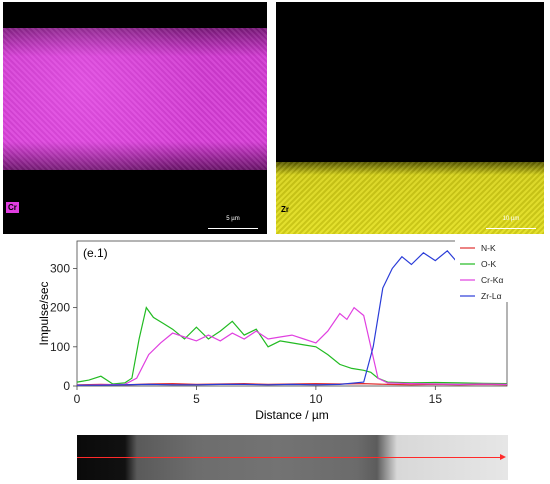  I want to click on legend-label: Zr-Lα, so click(491, 296).